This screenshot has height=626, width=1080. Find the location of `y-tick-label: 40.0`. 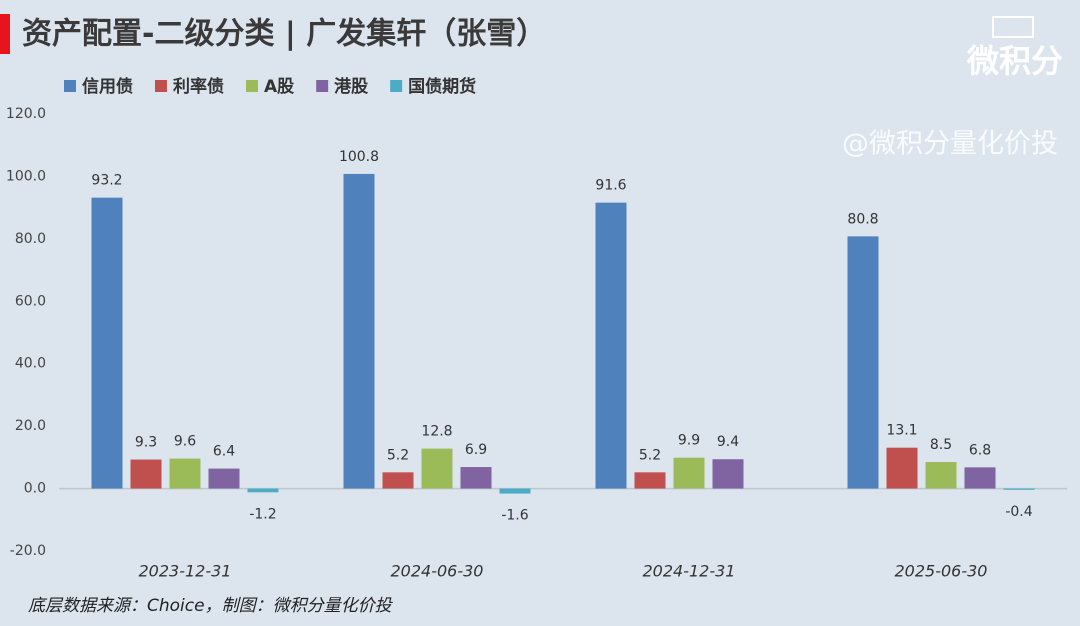

y-tick-label: 40.0 is located at coordinates (30, 364).